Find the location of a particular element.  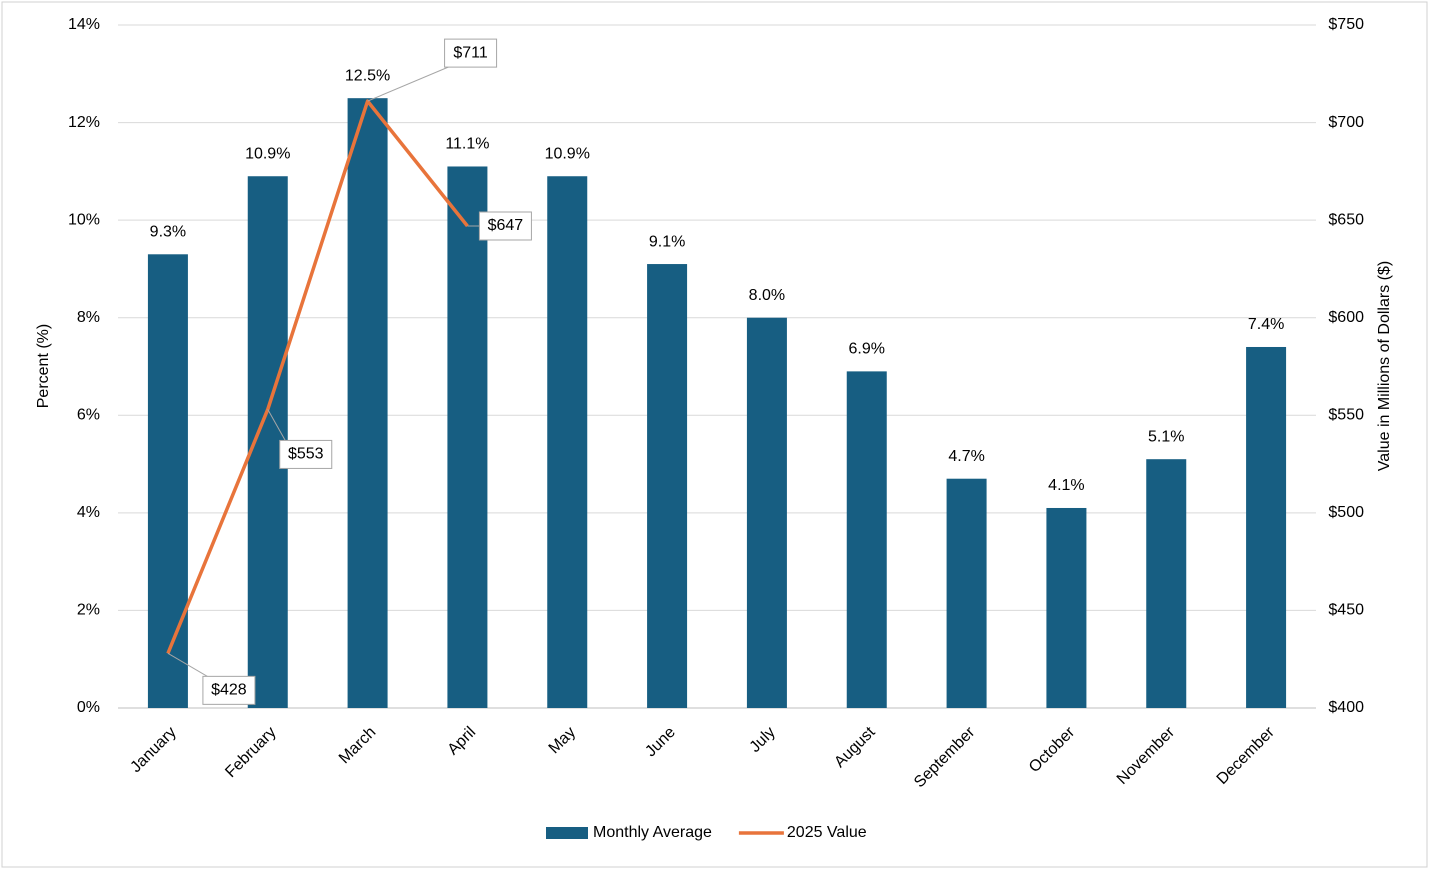

bar-value-label: 5.1% is located at coordinates (1166, 436).